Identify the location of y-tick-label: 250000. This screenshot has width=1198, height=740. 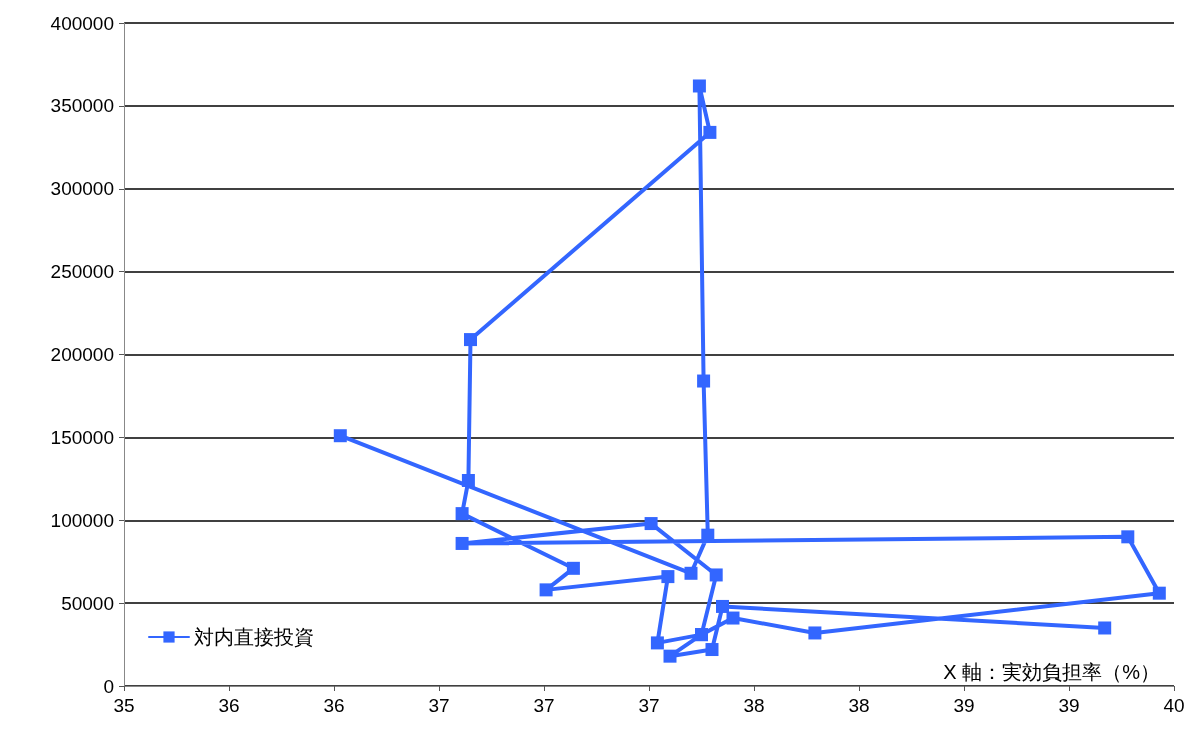
(82, 272).